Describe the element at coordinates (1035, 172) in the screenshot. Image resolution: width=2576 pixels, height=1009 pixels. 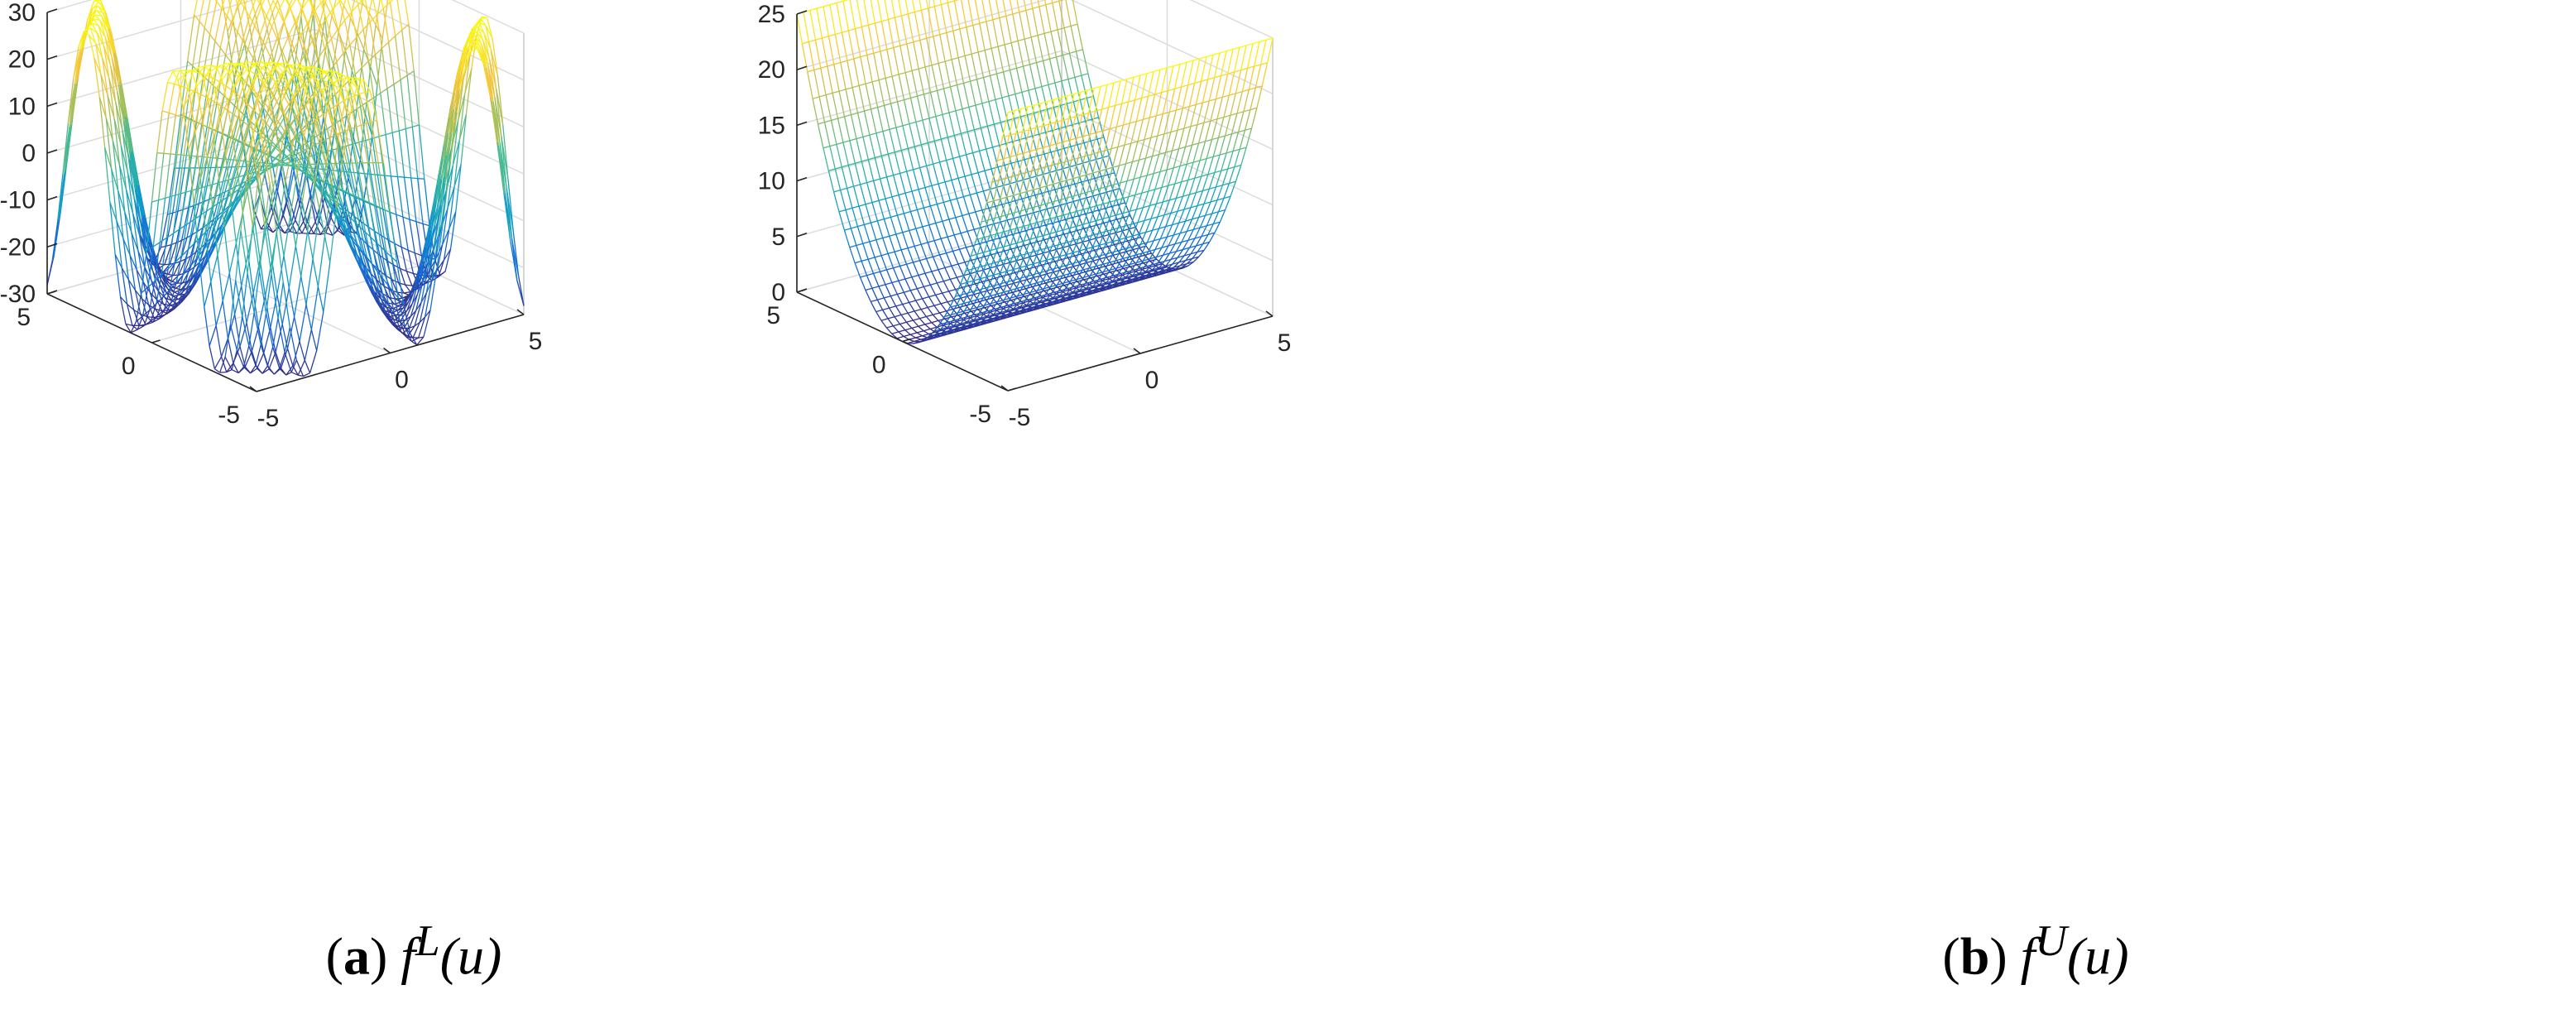
I see `surface-mesh` at that location.